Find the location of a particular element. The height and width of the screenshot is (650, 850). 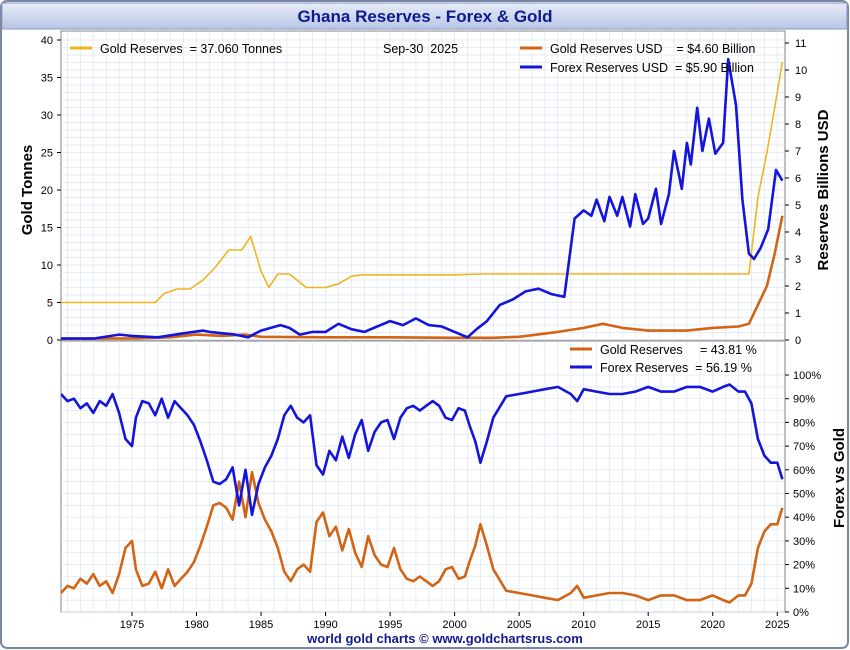

right-axis-tick-label: 4 is located at coordinates (798, 233).